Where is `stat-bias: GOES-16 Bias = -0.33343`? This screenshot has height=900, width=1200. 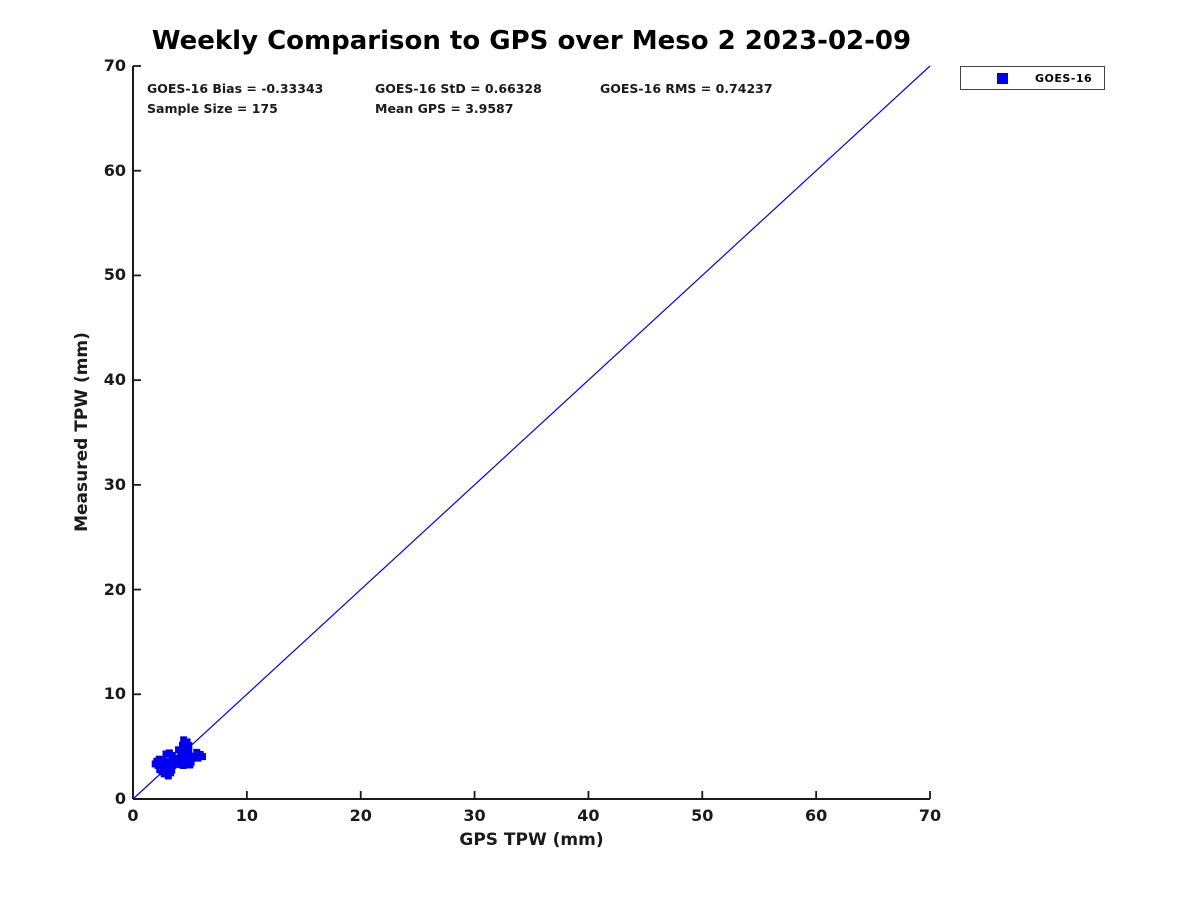
stat-bias: GOES-16 Bias = -0.33343 is located at coordinates (235, 88).